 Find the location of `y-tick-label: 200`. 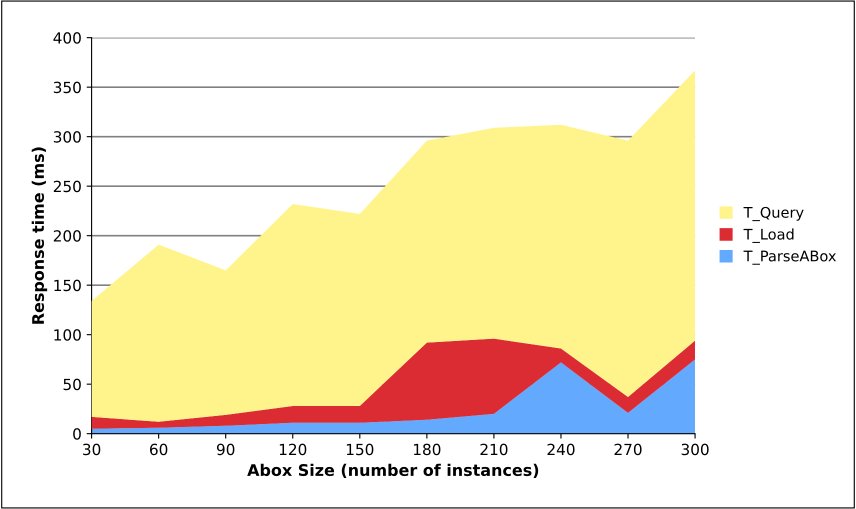

y-tick-label: 200 is located at coordinates (67, 236).